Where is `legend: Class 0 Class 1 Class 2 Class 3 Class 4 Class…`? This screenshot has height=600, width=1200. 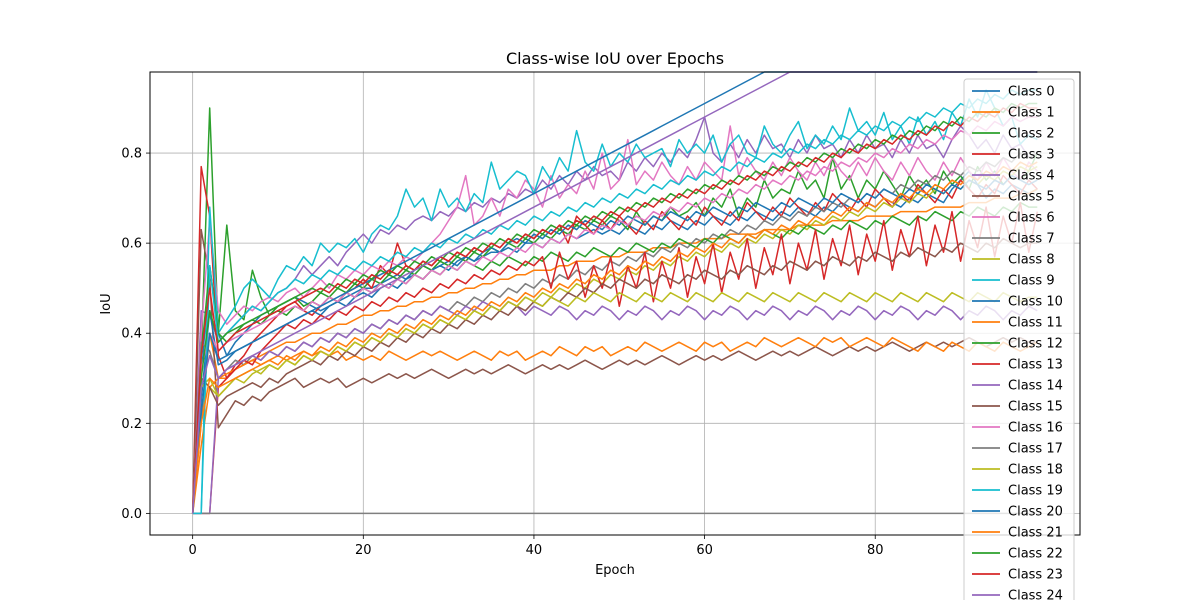
legend: Class 0 Class 1 Class 2 Class 3 Class 4 Class… is located at coordinates (1019, 339).